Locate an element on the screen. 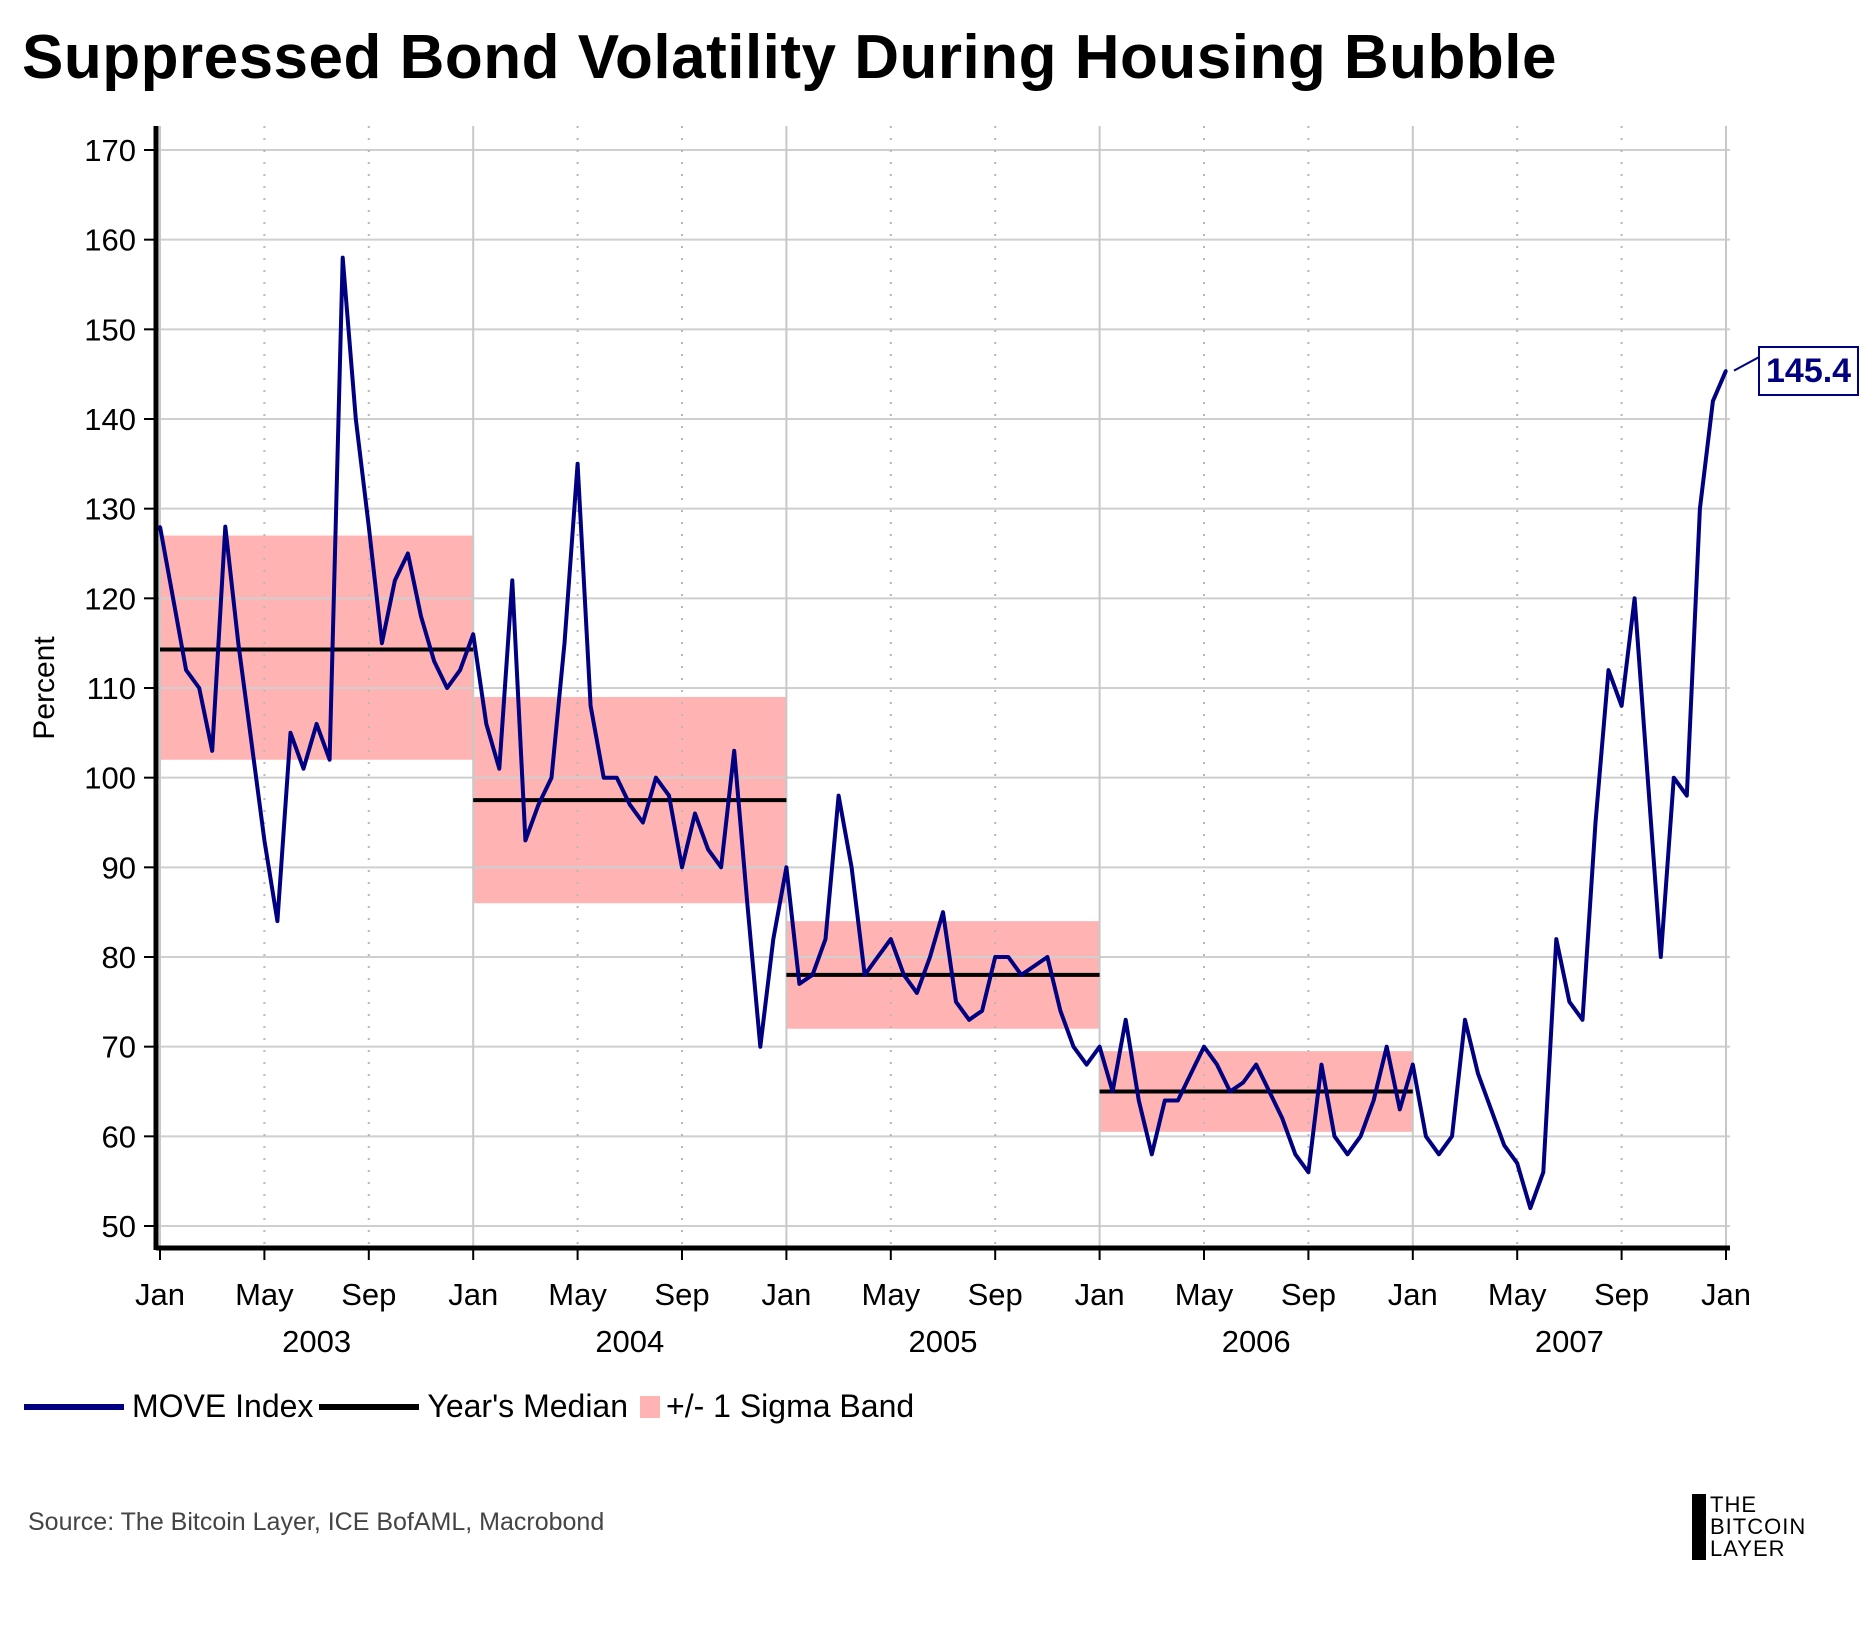  legend-label-move: MOVE Index is located at coordinates (223, 1406).